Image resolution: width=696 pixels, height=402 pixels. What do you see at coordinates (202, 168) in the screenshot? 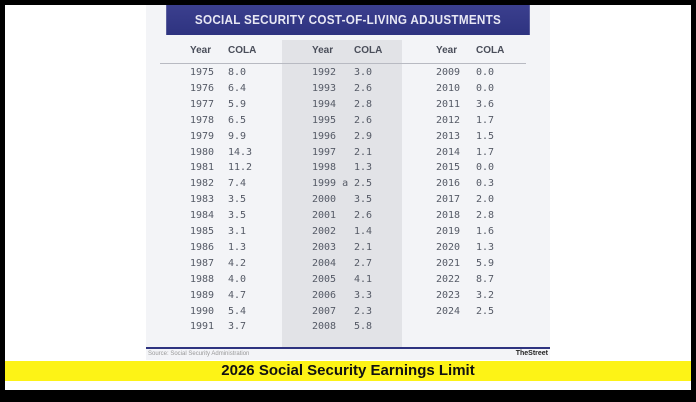
I see `year-cell: 1981` at bounding box center [202, 168].